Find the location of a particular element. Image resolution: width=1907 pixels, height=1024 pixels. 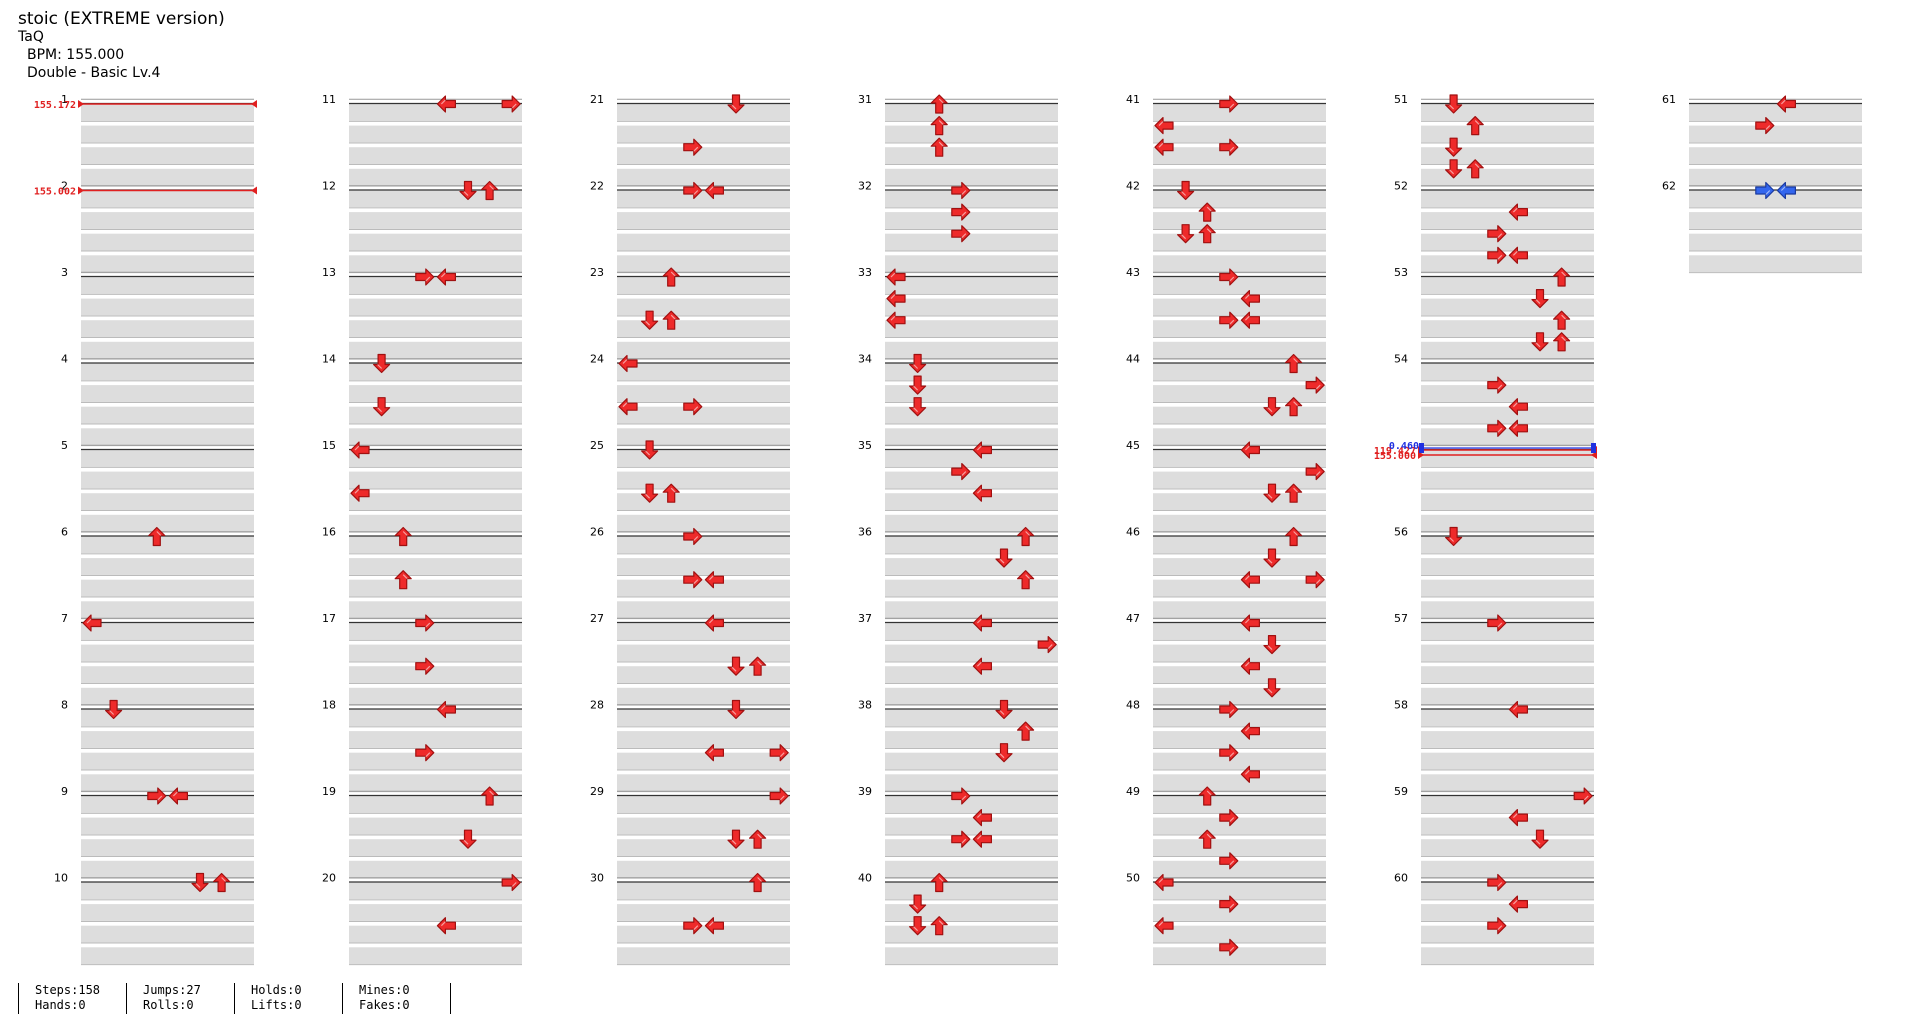

stats-jumps-rolls: Jumps:27 Rolls:0 is located at coordinates (163, 998).